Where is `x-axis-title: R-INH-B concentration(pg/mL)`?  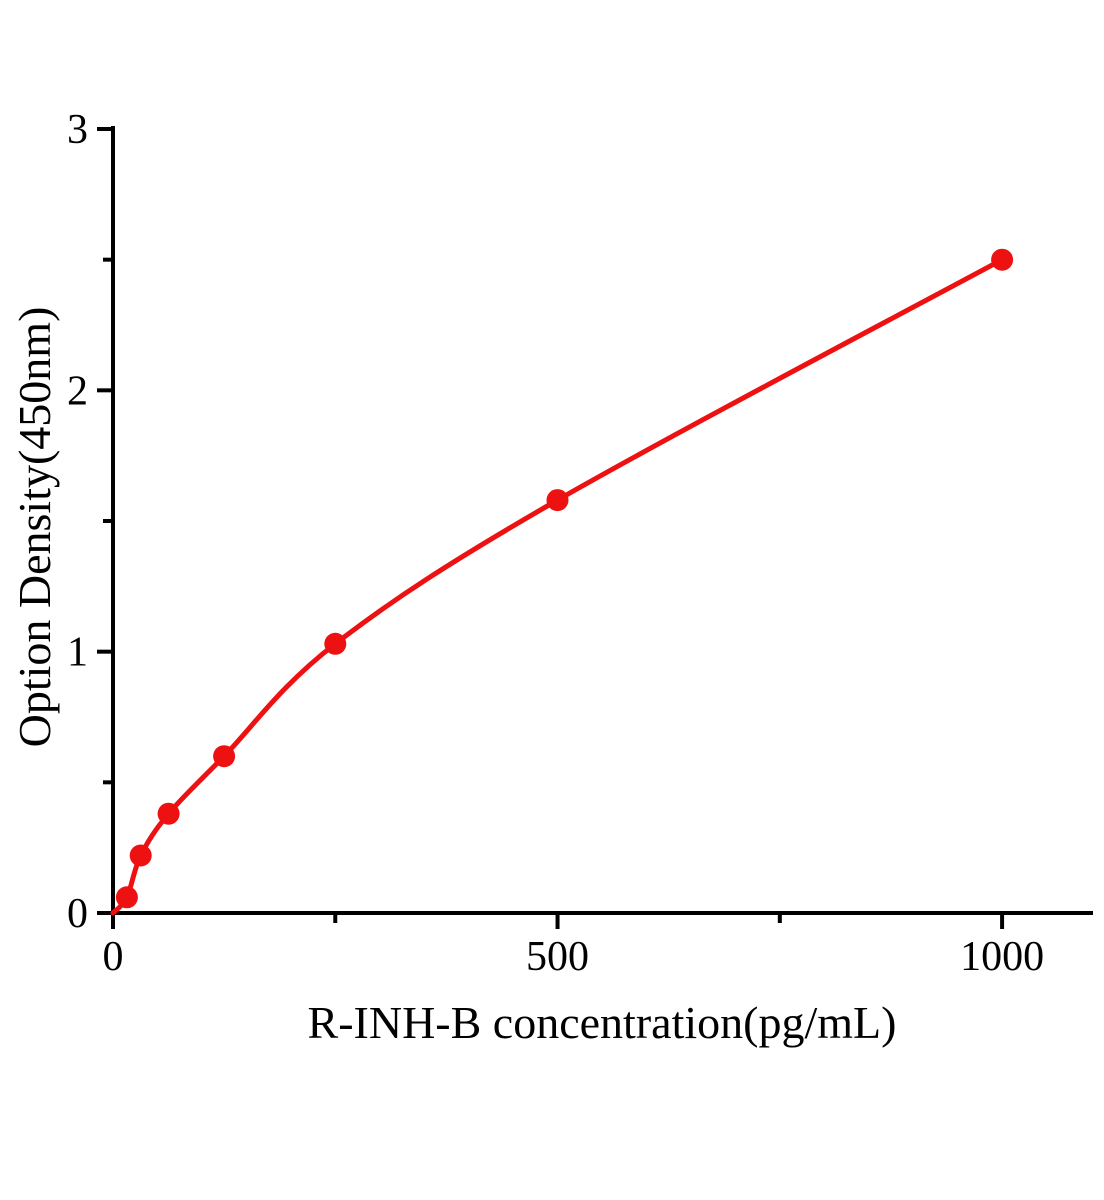 x-axis-title: R-INH-B concentration(pg/mL) is located at coordinates (602, 1022).